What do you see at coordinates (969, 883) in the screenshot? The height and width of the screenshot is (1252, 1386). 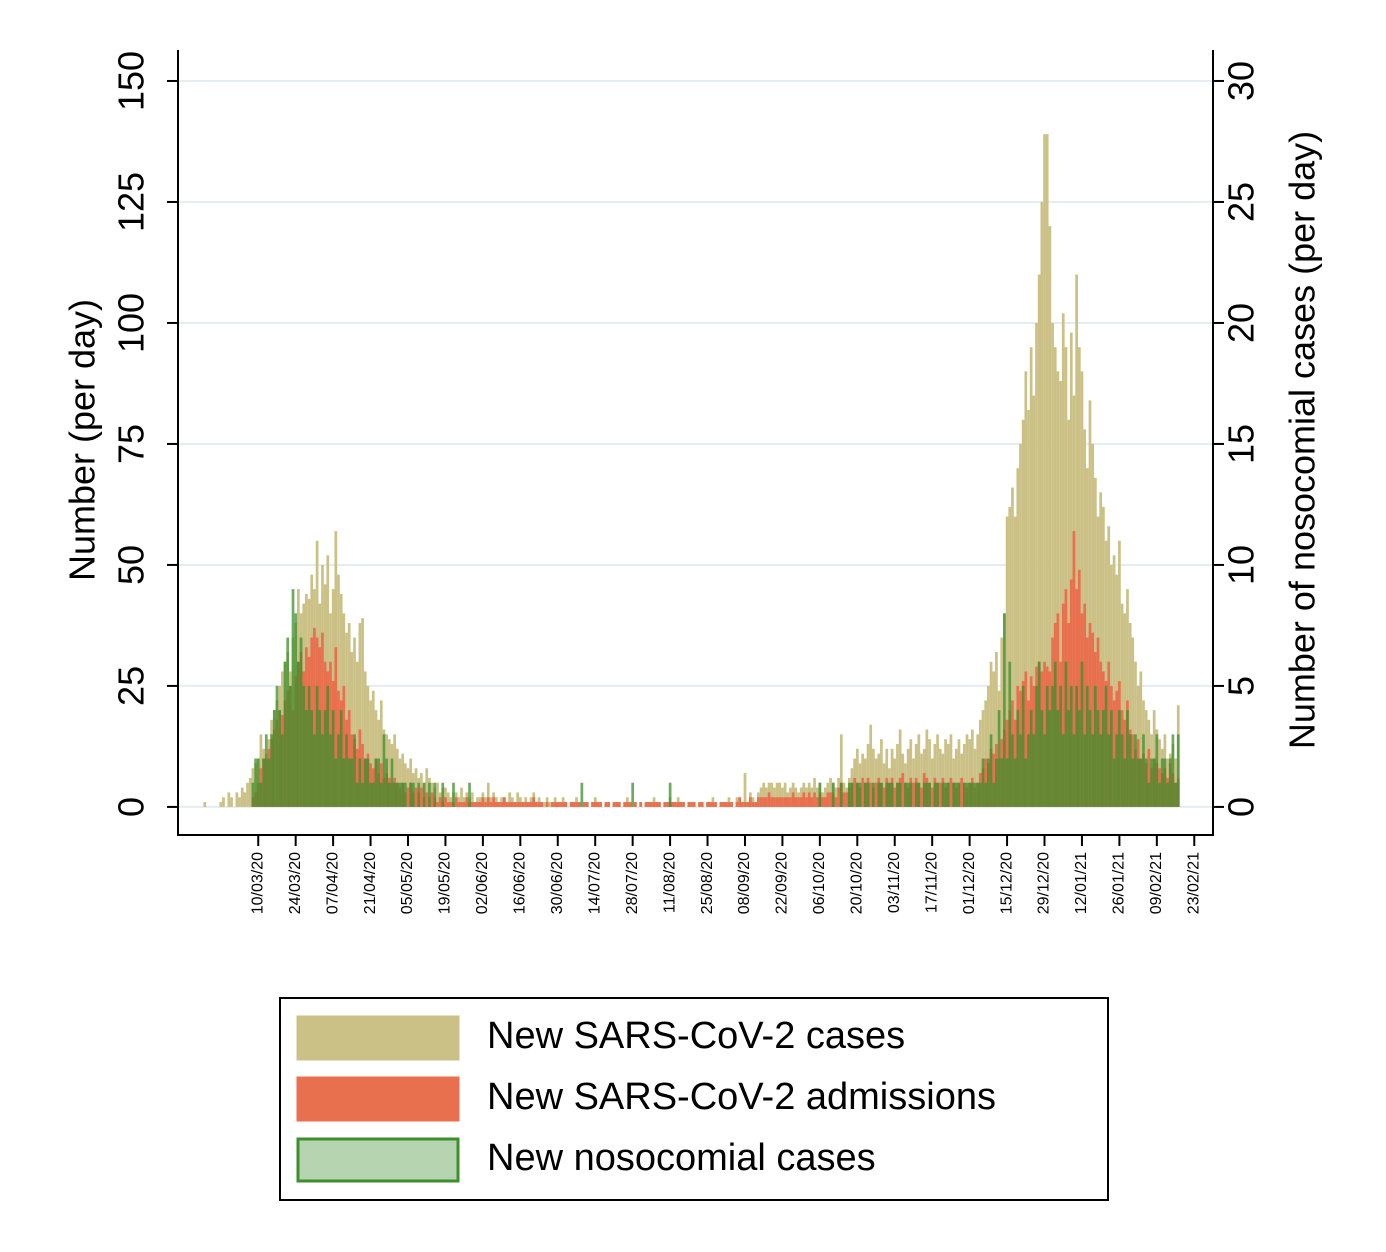 I see `x-tick-label: 01/12/20` at bounding box center [969, 883].